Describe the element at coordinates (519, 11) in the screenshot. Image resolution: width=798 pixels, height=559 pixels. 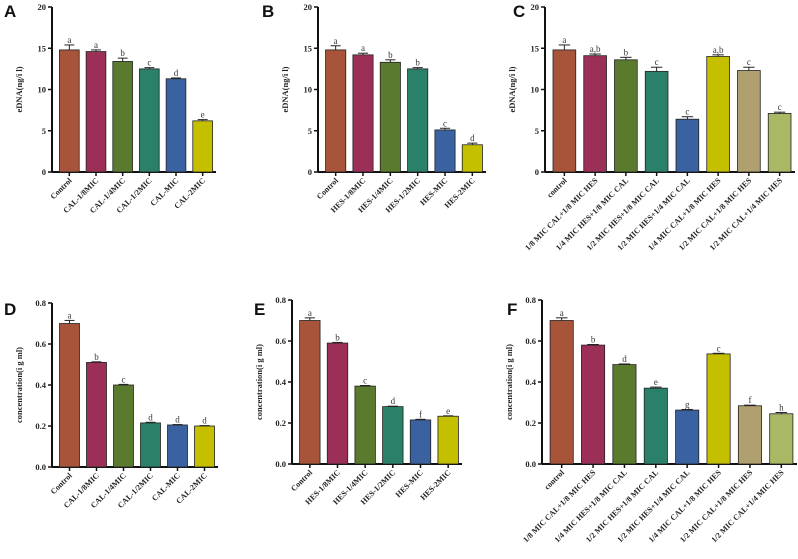
I see `panel-letter: C` at that location.